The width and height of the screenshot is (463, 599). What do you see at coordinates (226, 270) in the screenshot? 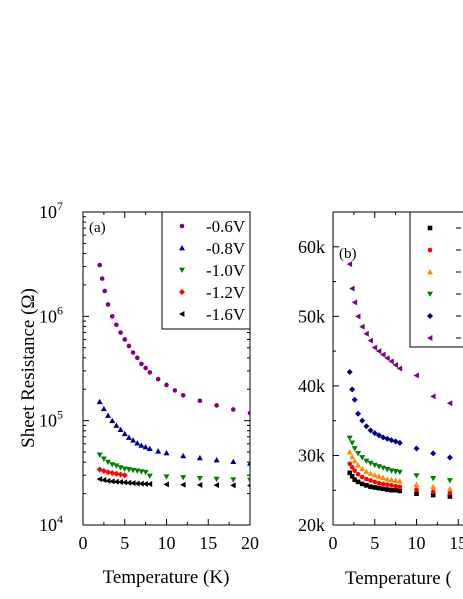
I see `legend-label: -1.0V` at bounding box center [226, 270].